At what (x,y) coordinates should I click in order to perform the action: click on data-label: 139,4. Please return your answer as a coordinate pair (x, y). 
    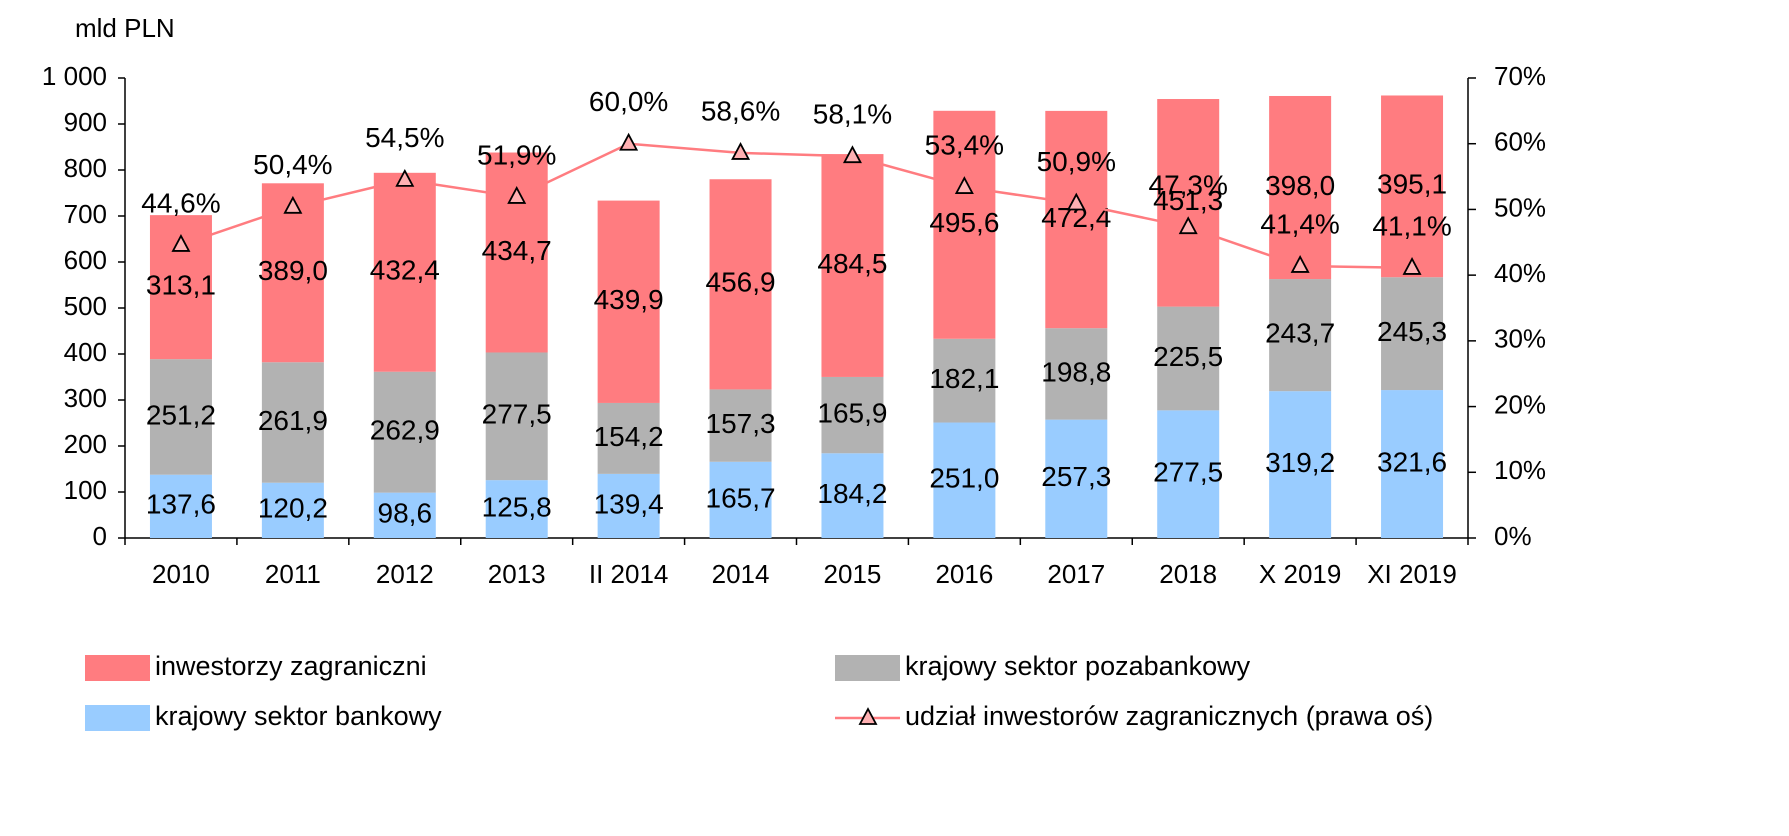
    Looking at the image, I should click on (629, 503).